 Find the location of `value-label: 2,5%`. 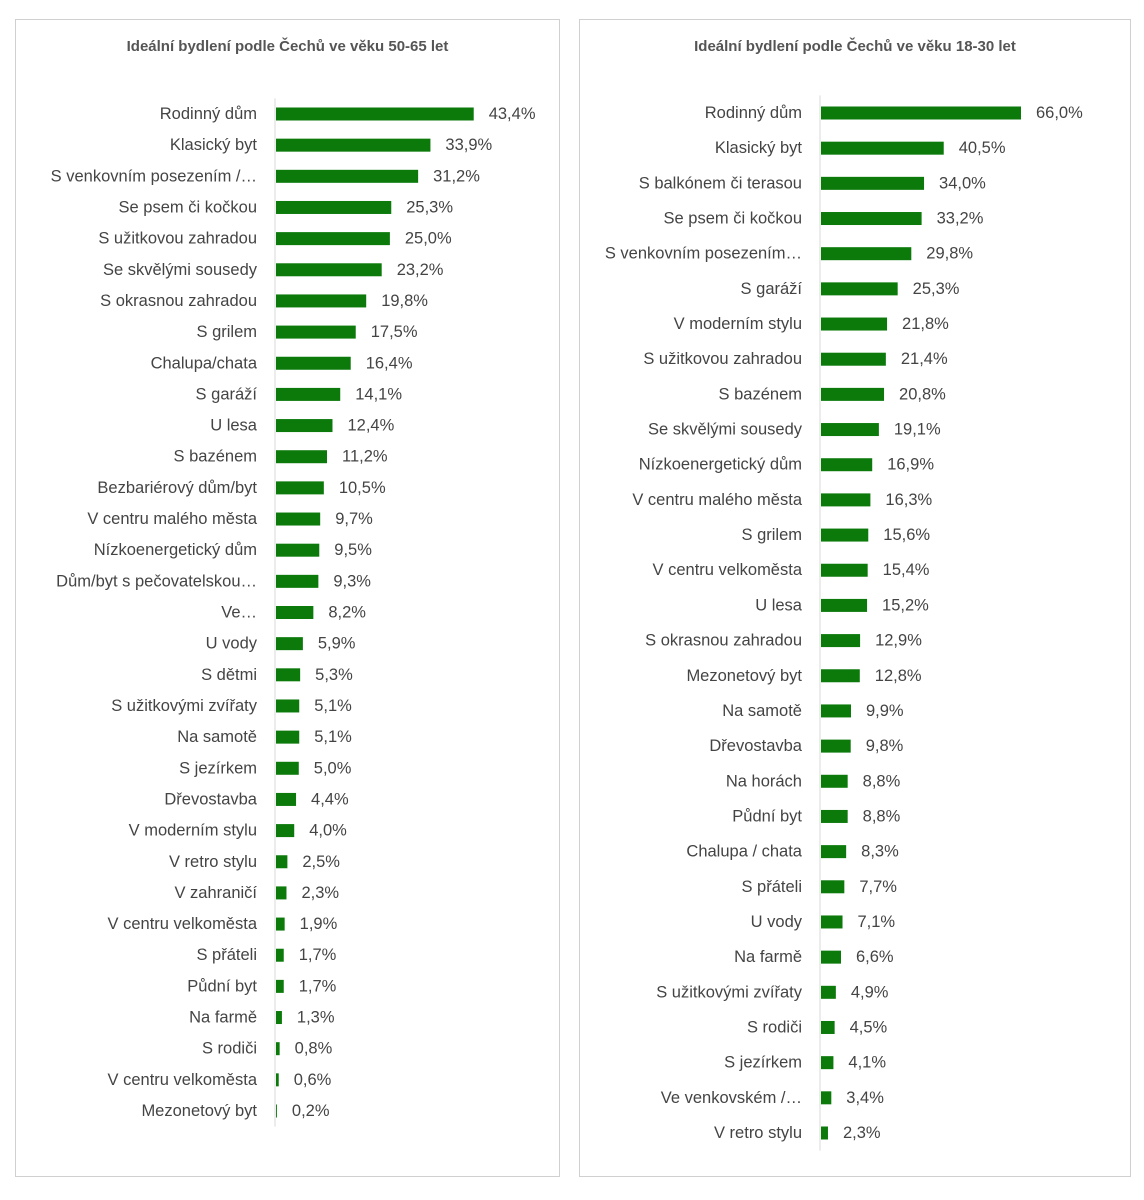

value-label: 2,5% is located at coordinates (321, 862).